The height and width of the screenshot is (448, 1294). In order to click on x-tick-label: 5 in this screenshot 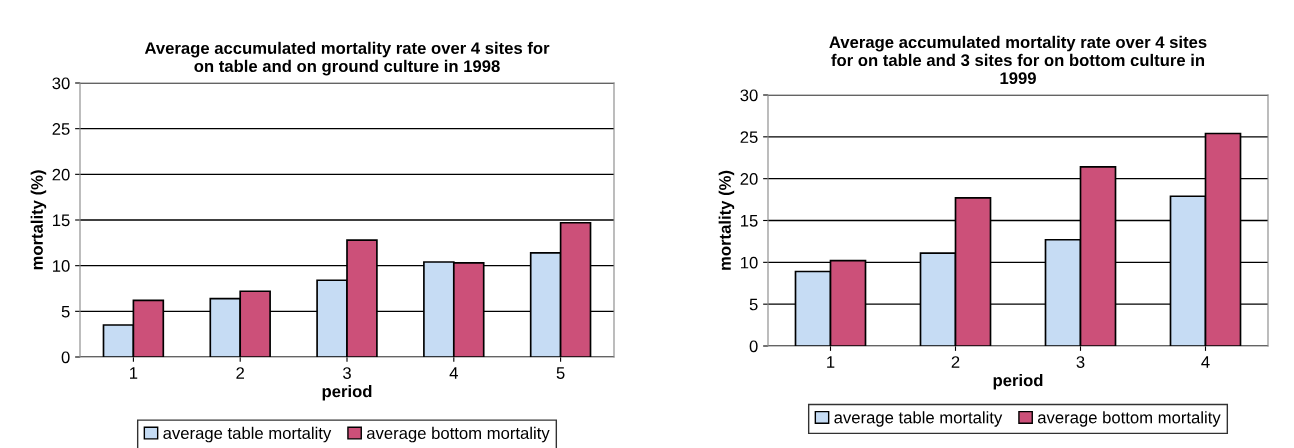, I will do `click(560, 373)`.